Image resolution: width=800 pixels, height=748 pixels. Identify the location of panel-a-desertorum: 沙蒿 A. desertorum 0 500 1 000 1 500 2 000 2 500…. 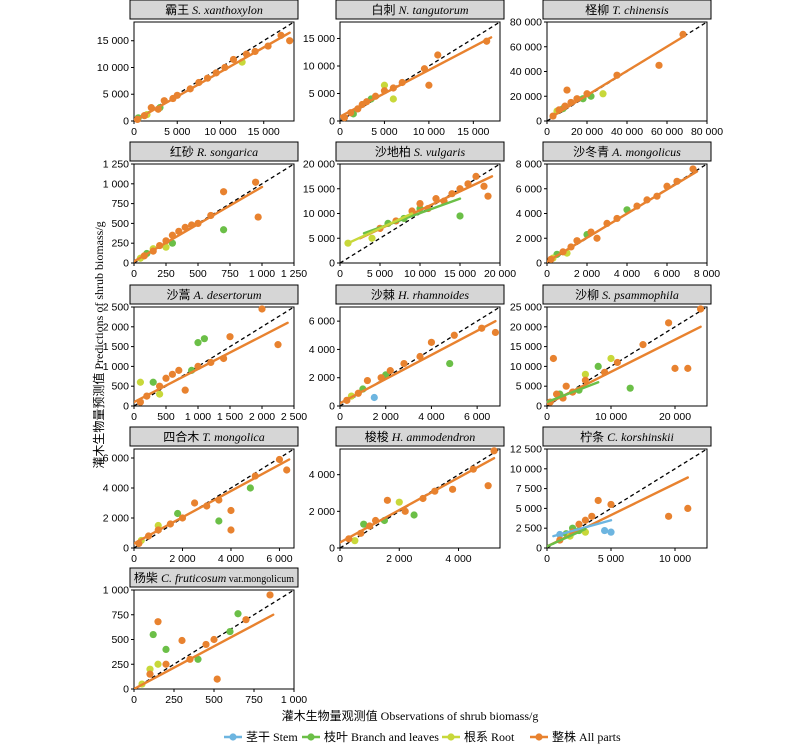
(205, 353).